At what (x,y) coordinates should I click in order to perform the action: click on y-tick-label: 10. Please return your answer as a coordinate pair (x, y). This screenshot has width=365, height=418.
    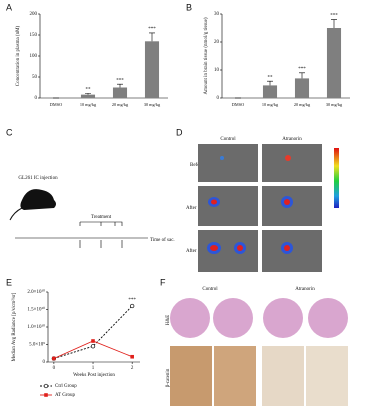
    Looking at the image, I should click on (217, 70).